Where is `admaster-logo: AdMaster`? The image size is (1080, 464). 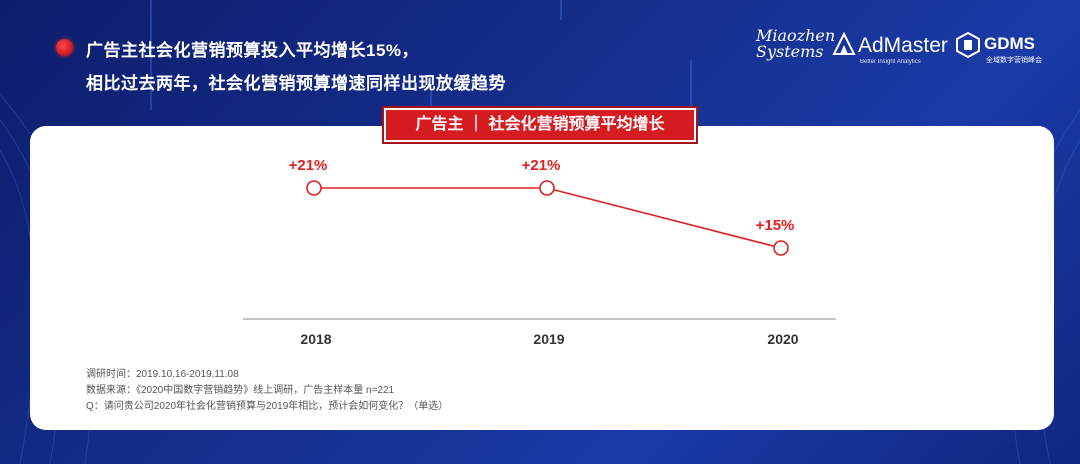 admaster-logo: AdMaster is located at coordinates (903, 45).